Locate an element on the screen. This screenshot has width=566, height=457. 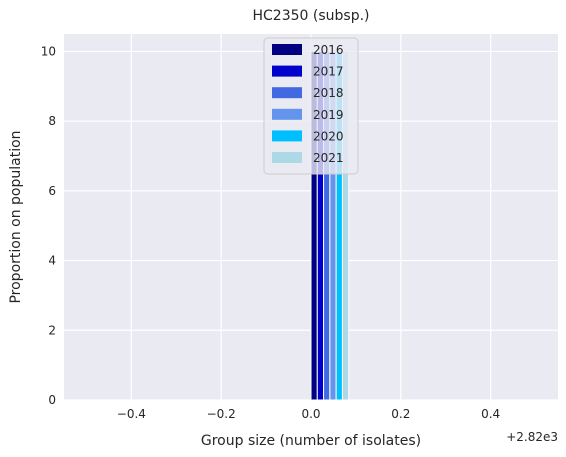
y-tick-label: 8 is located at coordinates (52, 121).